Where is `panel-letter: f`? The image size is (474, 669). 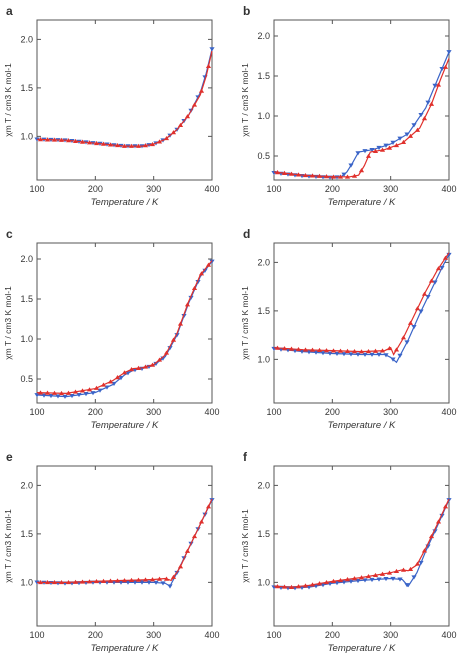 panel-letter: f is located at coordinates (245, 457).